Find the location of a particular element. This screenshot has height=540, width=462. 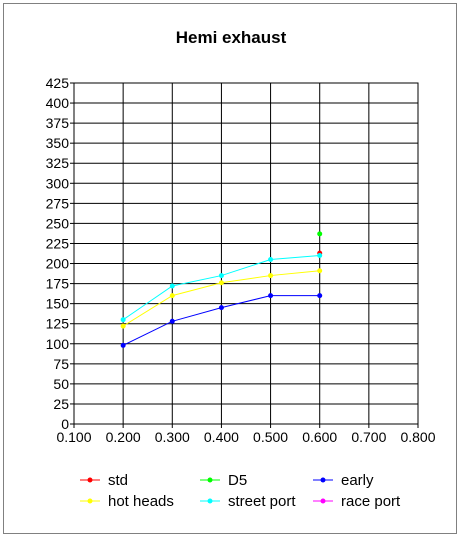

y-tick-label: 325 is located at coordinates (58, 163).